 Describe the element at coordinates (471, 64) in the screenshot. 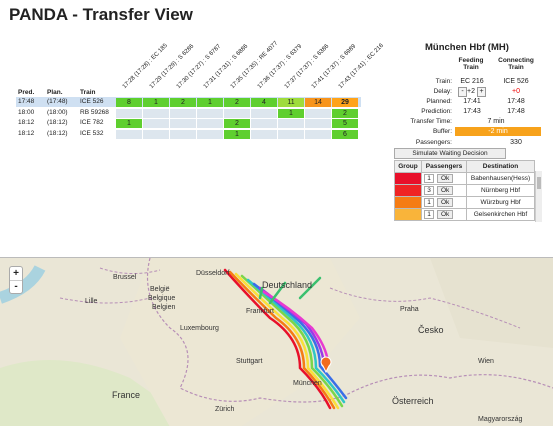

I see `feeding-header: Feeding Train` at that location.